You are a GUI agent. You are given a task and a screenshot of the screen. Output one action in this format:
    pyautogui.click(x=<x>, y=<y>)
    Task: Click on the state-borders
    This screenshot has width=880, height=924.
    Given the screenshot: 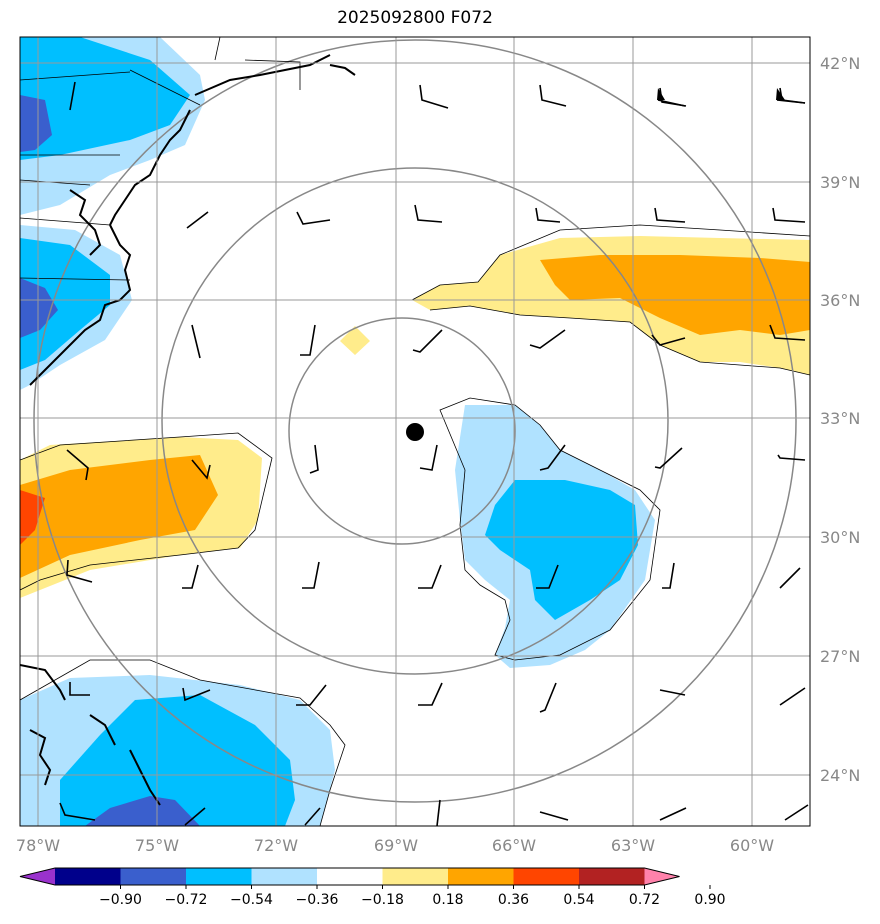 What is the action you would take?
    pyautogui.click(x=160, y=159)
    